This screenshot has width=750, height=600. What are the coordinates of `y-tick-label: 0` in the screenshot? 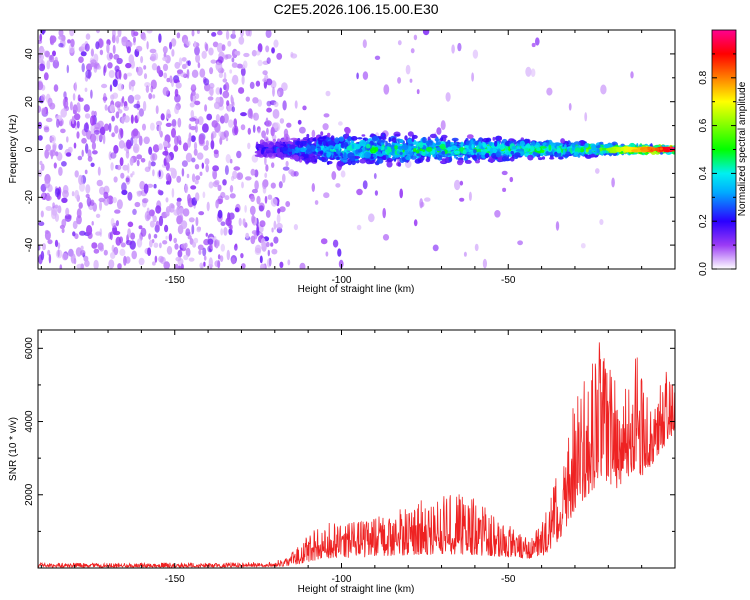 It's located at (29, 149).